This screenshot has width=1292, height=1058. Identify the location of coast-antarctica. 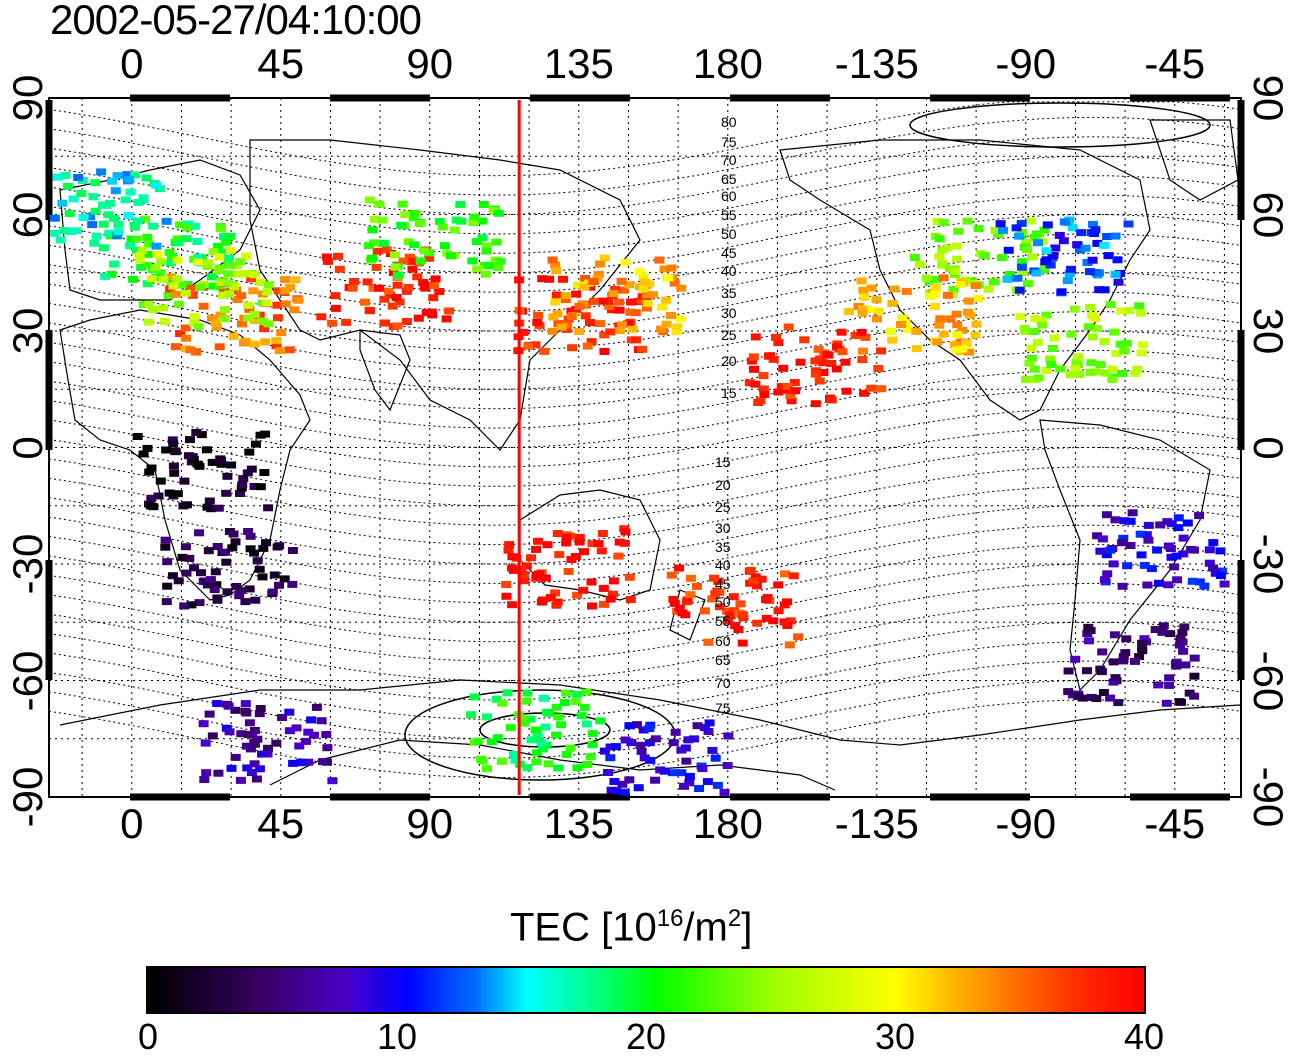
(650, 712).